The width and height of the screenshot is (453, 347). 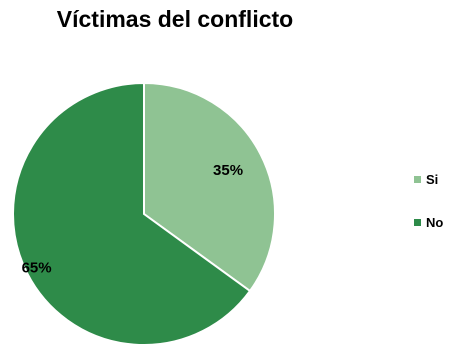 I want to click on chart-title: Víctimas del conflicto, so click(x=175, y=19).